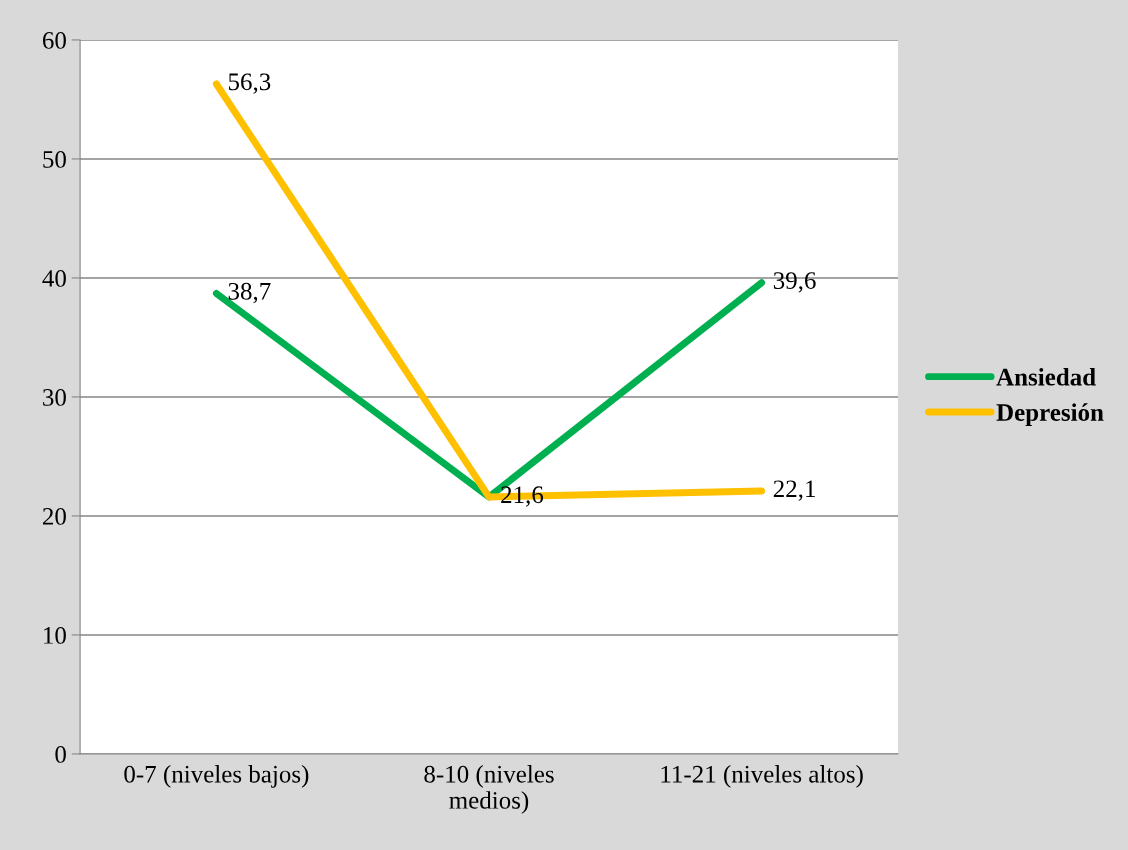  Describe the element at coordinates (794, 282) in the screenshot. I see `data-label: 39,6` at that location.